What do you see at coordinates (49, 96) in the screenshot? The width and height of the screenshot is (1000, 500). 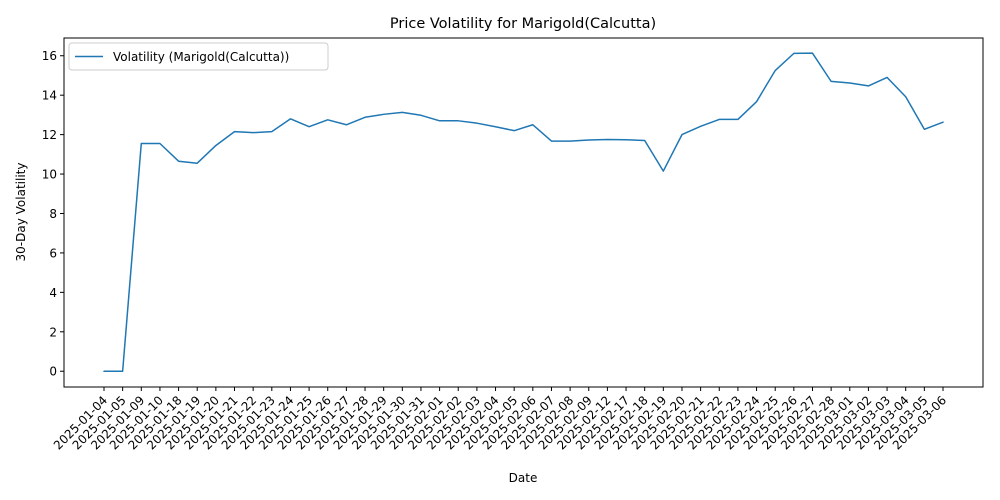 I see `y-tick-label: 14` at bounding box center [49, 96].